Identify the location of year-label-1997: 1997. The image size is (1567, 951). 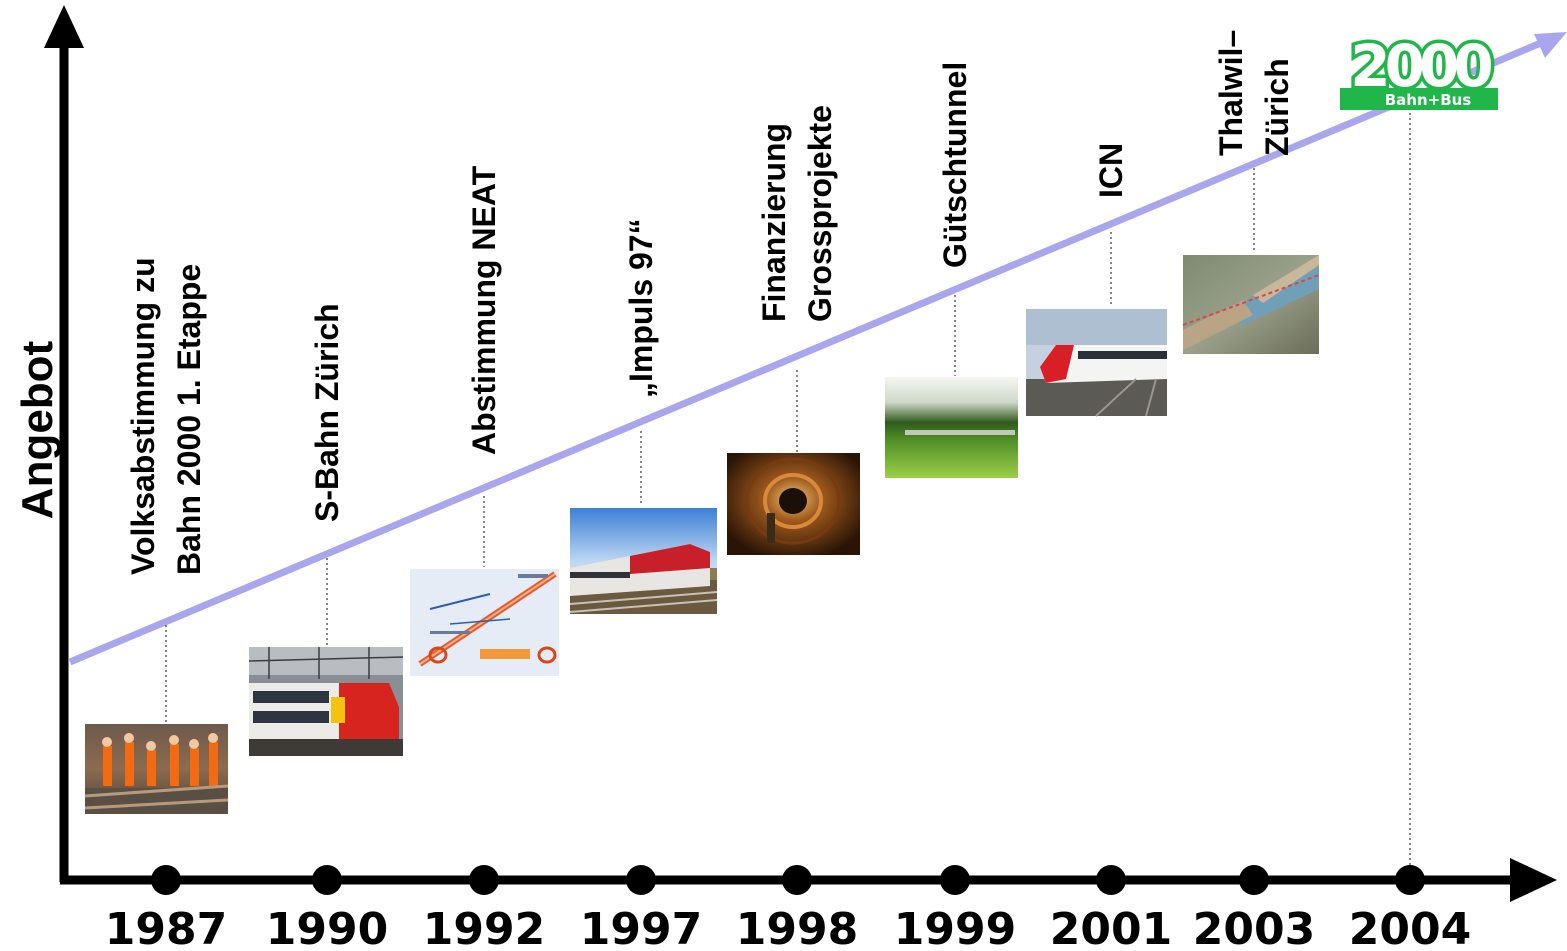
(641, 927).